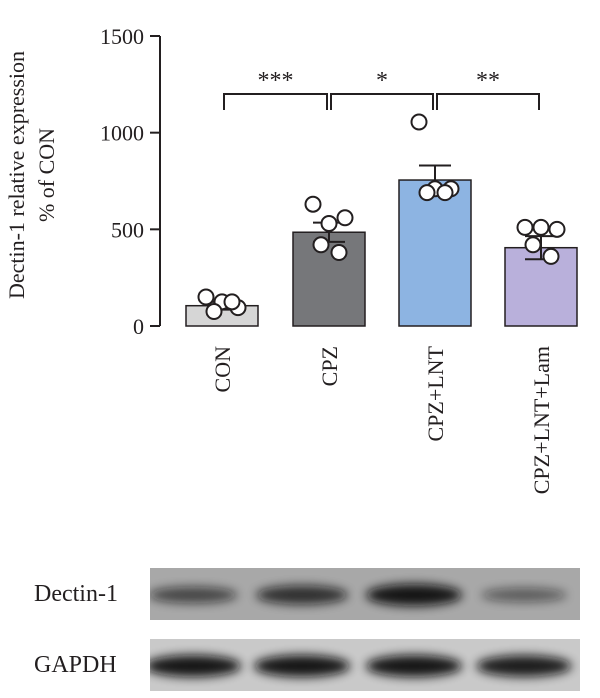 The height and width of the screenshot is (698, 600). What do you see at coordinates (488, 81) in the screenshot?
I see `significance-label: **` at bounding box center [488, 81].